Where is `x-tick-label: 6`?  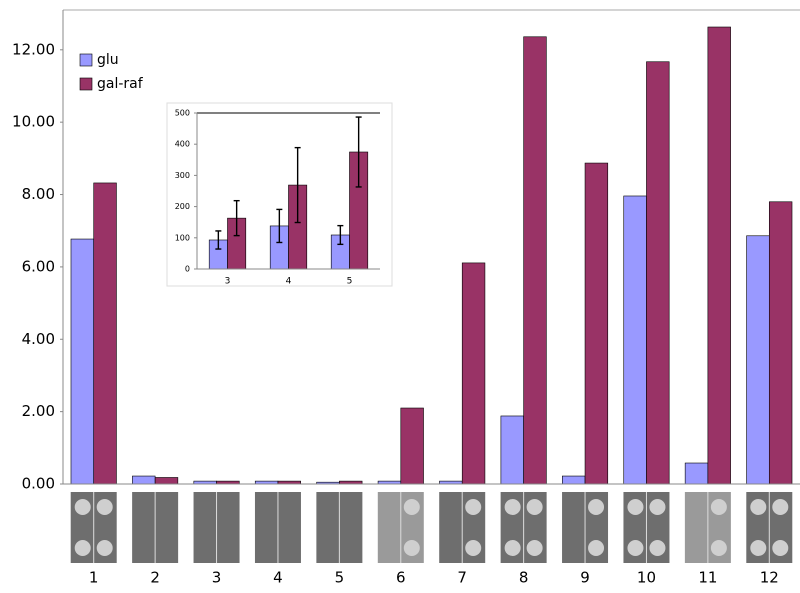
x-tick-label: 6 is located at coordinates (401, 578).